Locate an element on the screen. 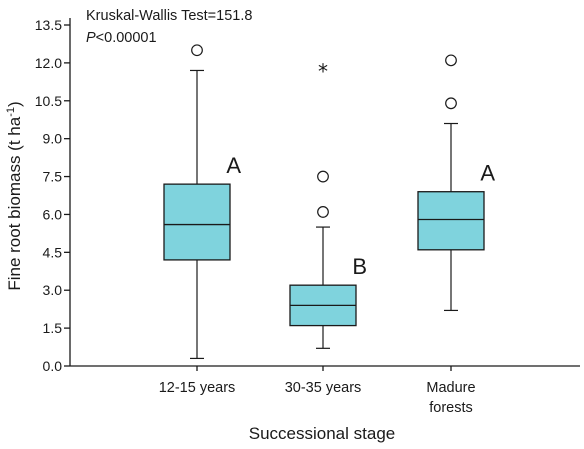 Image resolution: width=584 pixels, height=449 pixels. p-symbol: P is located at coordinates (91, 38).